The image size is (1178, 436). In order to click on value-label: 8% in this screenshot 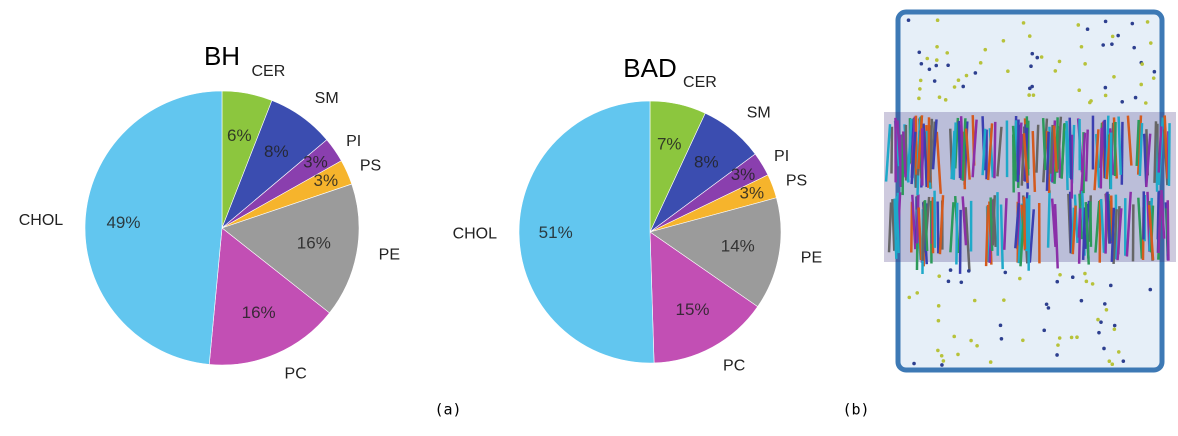, I will do `click(706, 161)`.